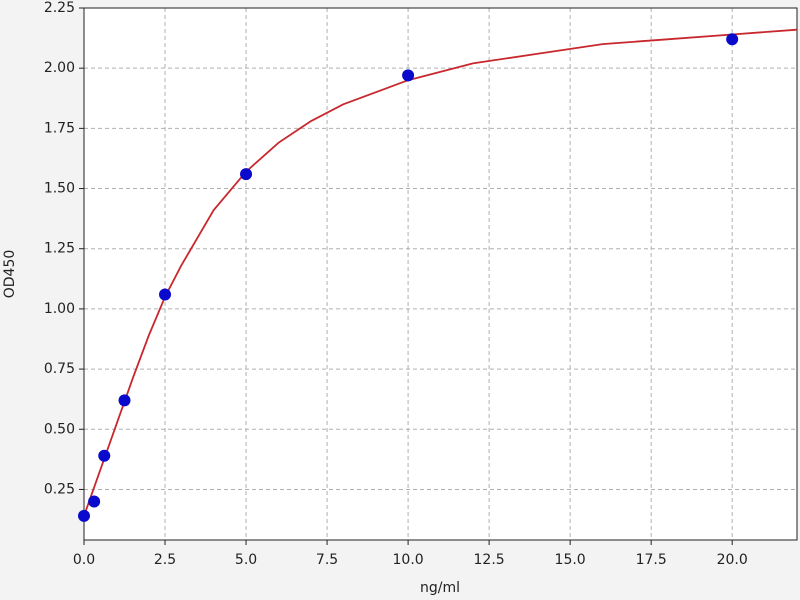 Image resolution: width=800 pixels, height=600 pixels. I want to click on x-tick-label: 20.0, so click(732, 560).